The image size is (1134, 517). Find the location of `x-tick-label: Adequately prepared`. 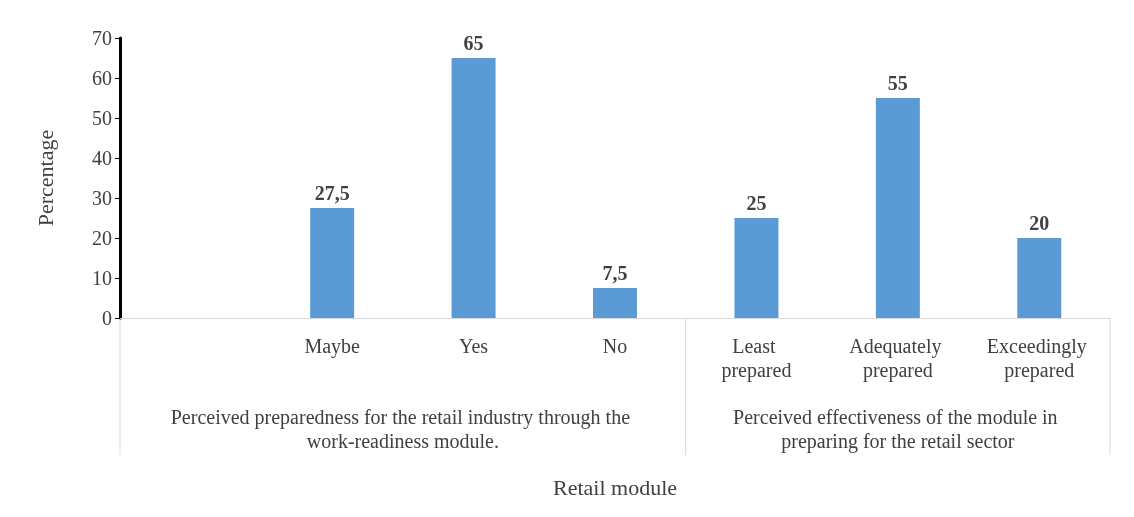

x-tick-label: Adequately prepared is located at coordinates (898, 358).